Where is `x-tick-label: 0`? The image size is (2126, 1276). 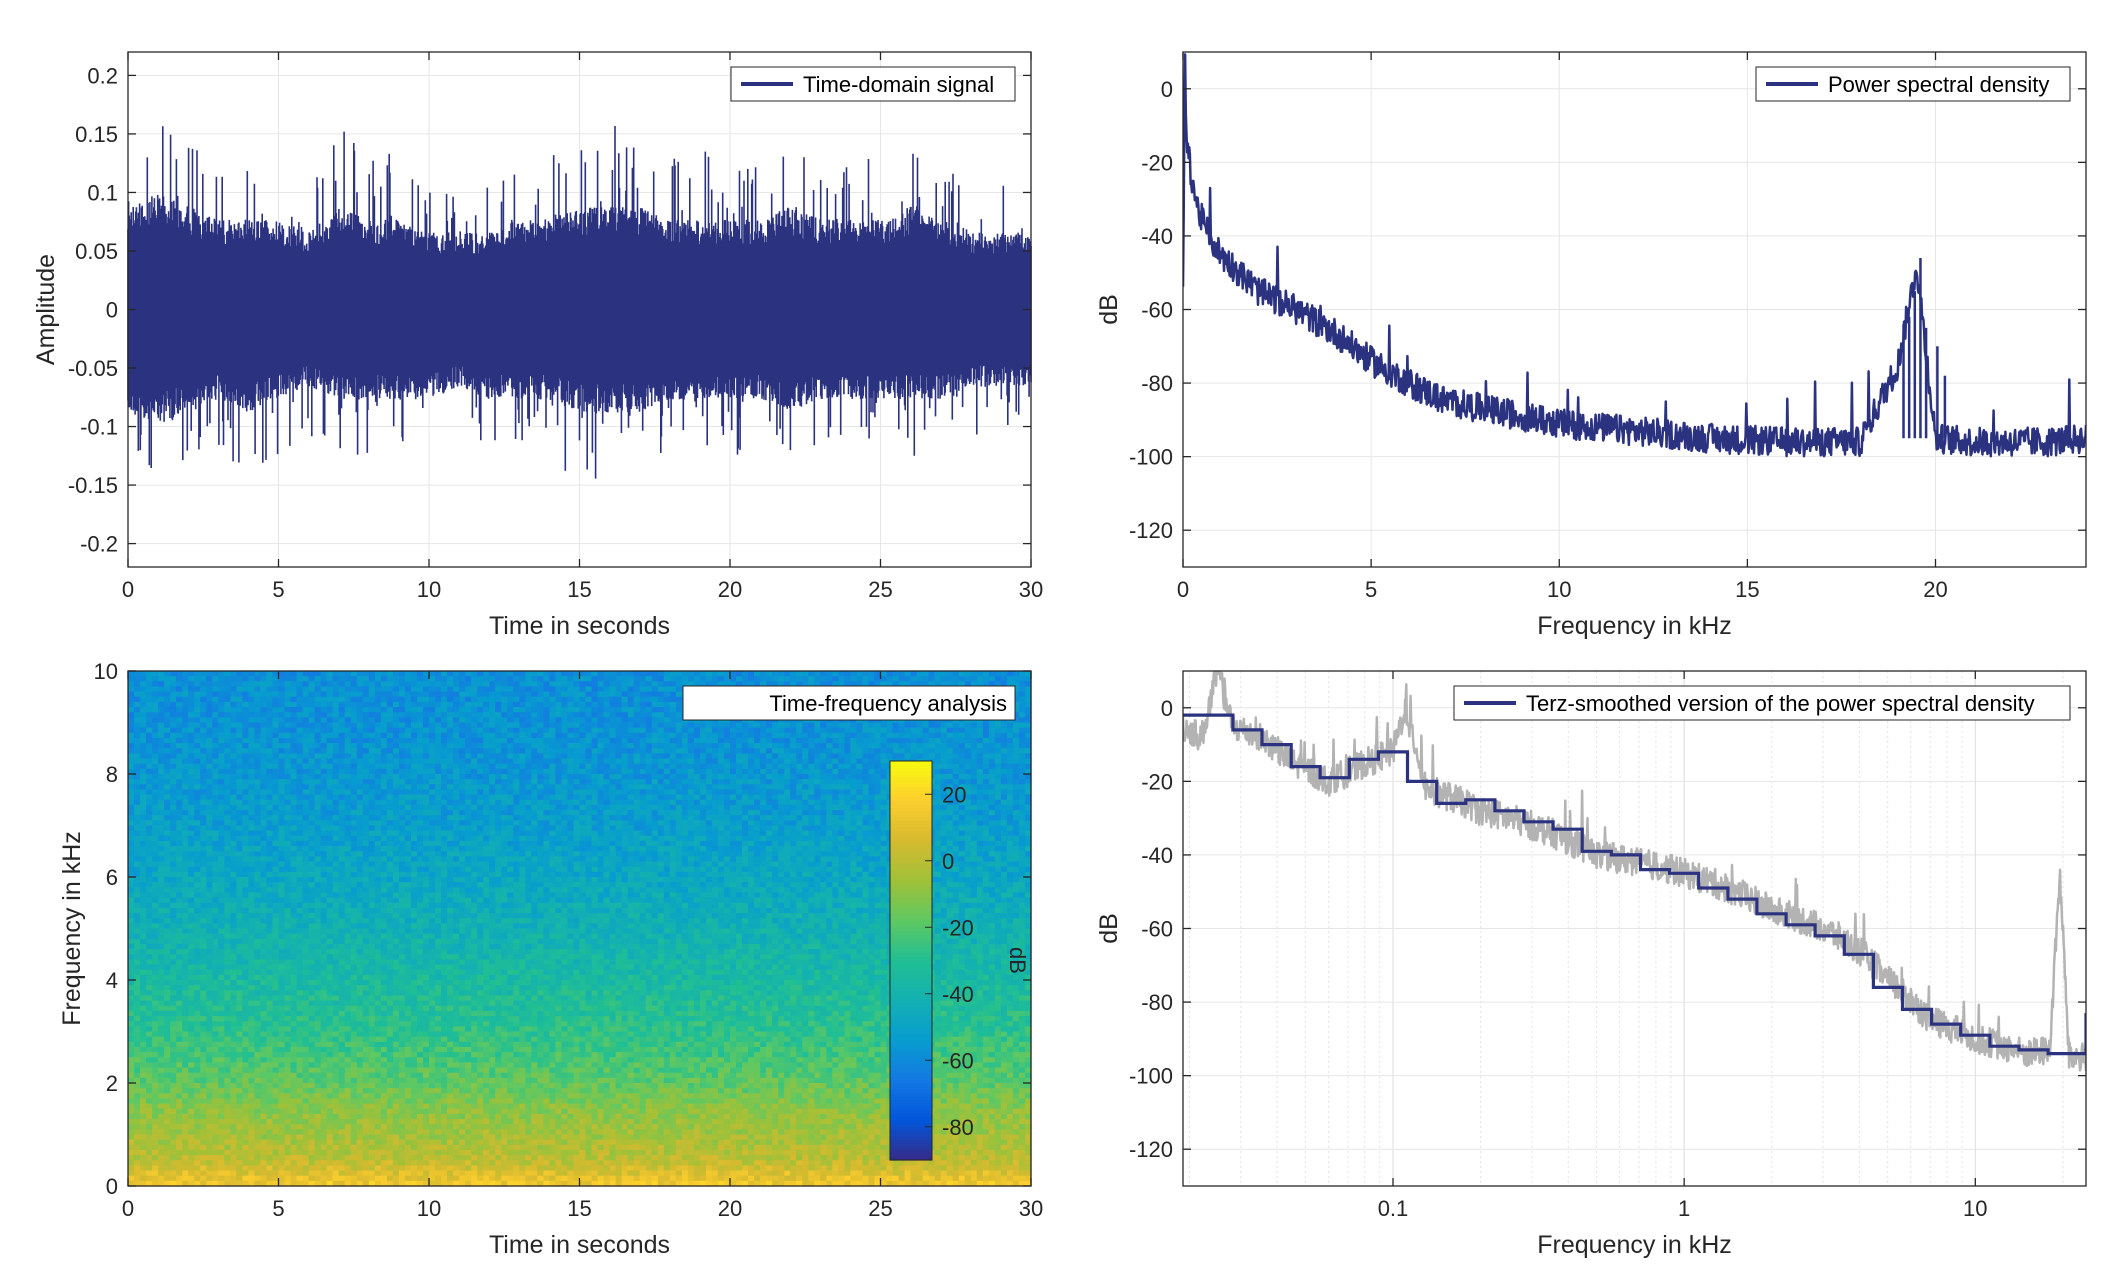
x-tick-label: 0 is located at coordinates (1183, 589).